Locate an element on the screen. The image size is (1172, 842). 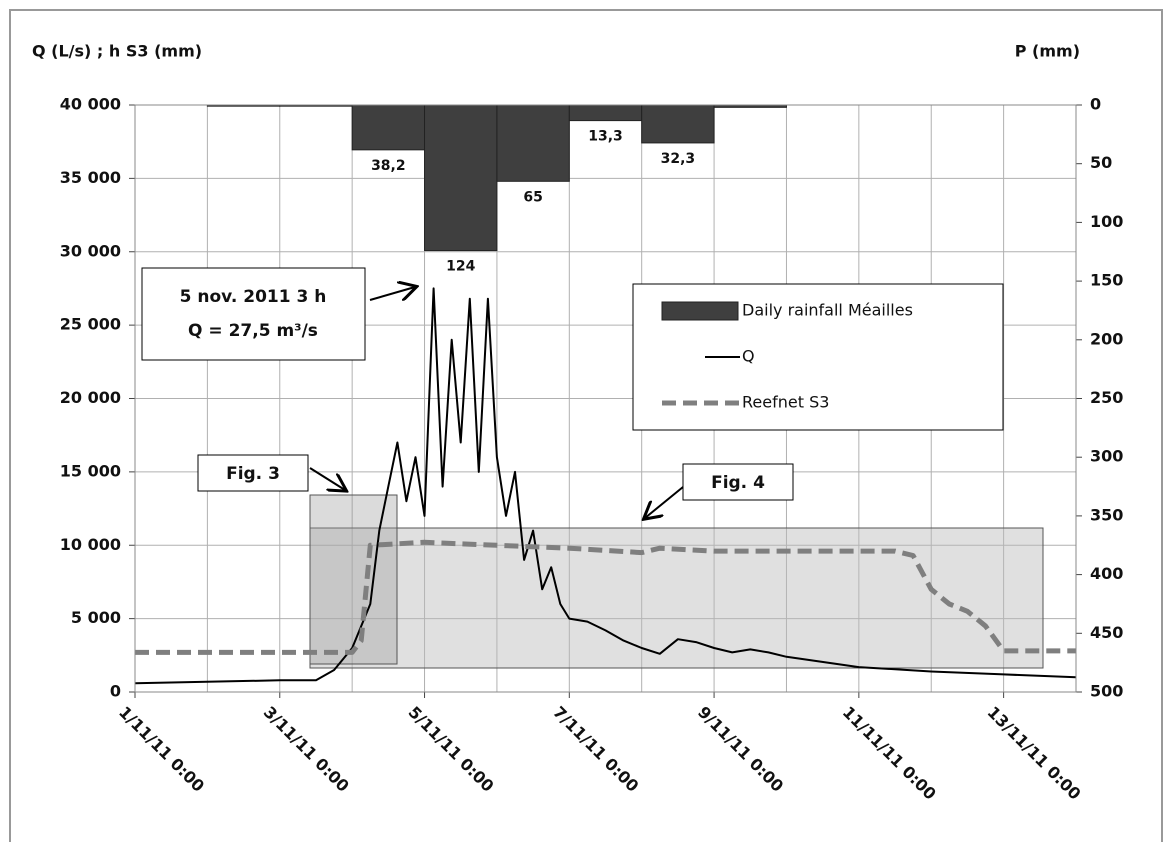
y2-tick-label: 350 is located at coordinates (1106, 514).